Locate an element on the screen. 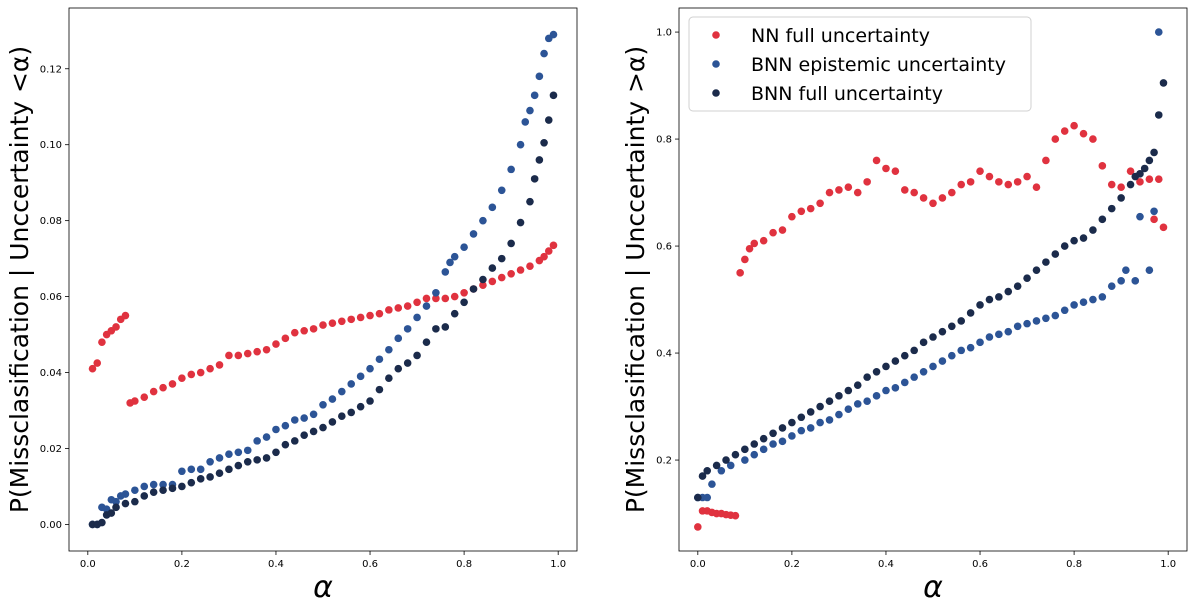 This screenshot has width=1192, height=608. x-tick-label: 1.0 is located at coordinates (558, 564).